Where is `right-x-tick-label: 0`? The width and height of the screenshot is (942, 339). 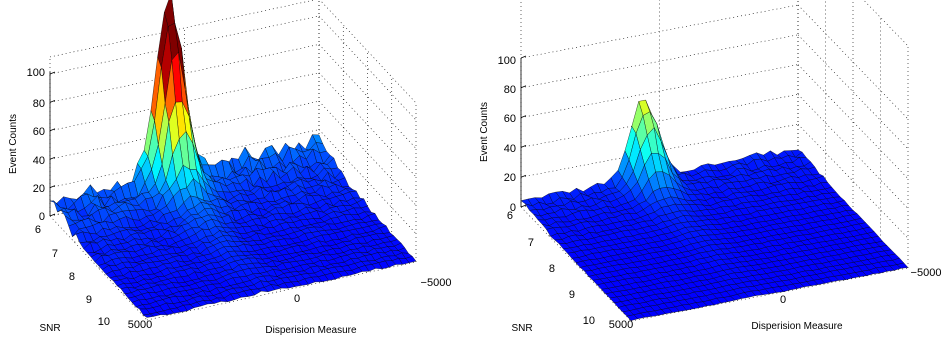
right-x-tick-label: 0 is located at coordinates (783, 300).